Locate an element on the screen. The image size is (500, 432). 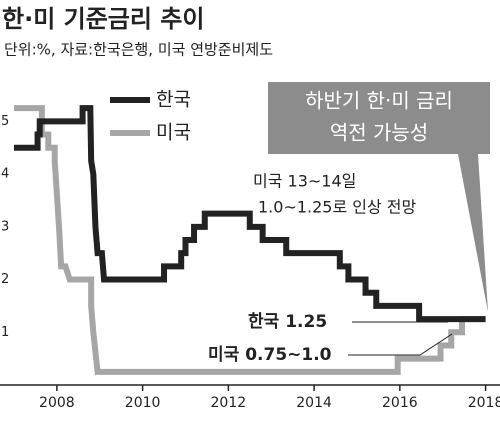
chart-subtitle: 단위:%, 자료:한국은행, 미국 연방준비제도 is located at coordinates (138, 50).